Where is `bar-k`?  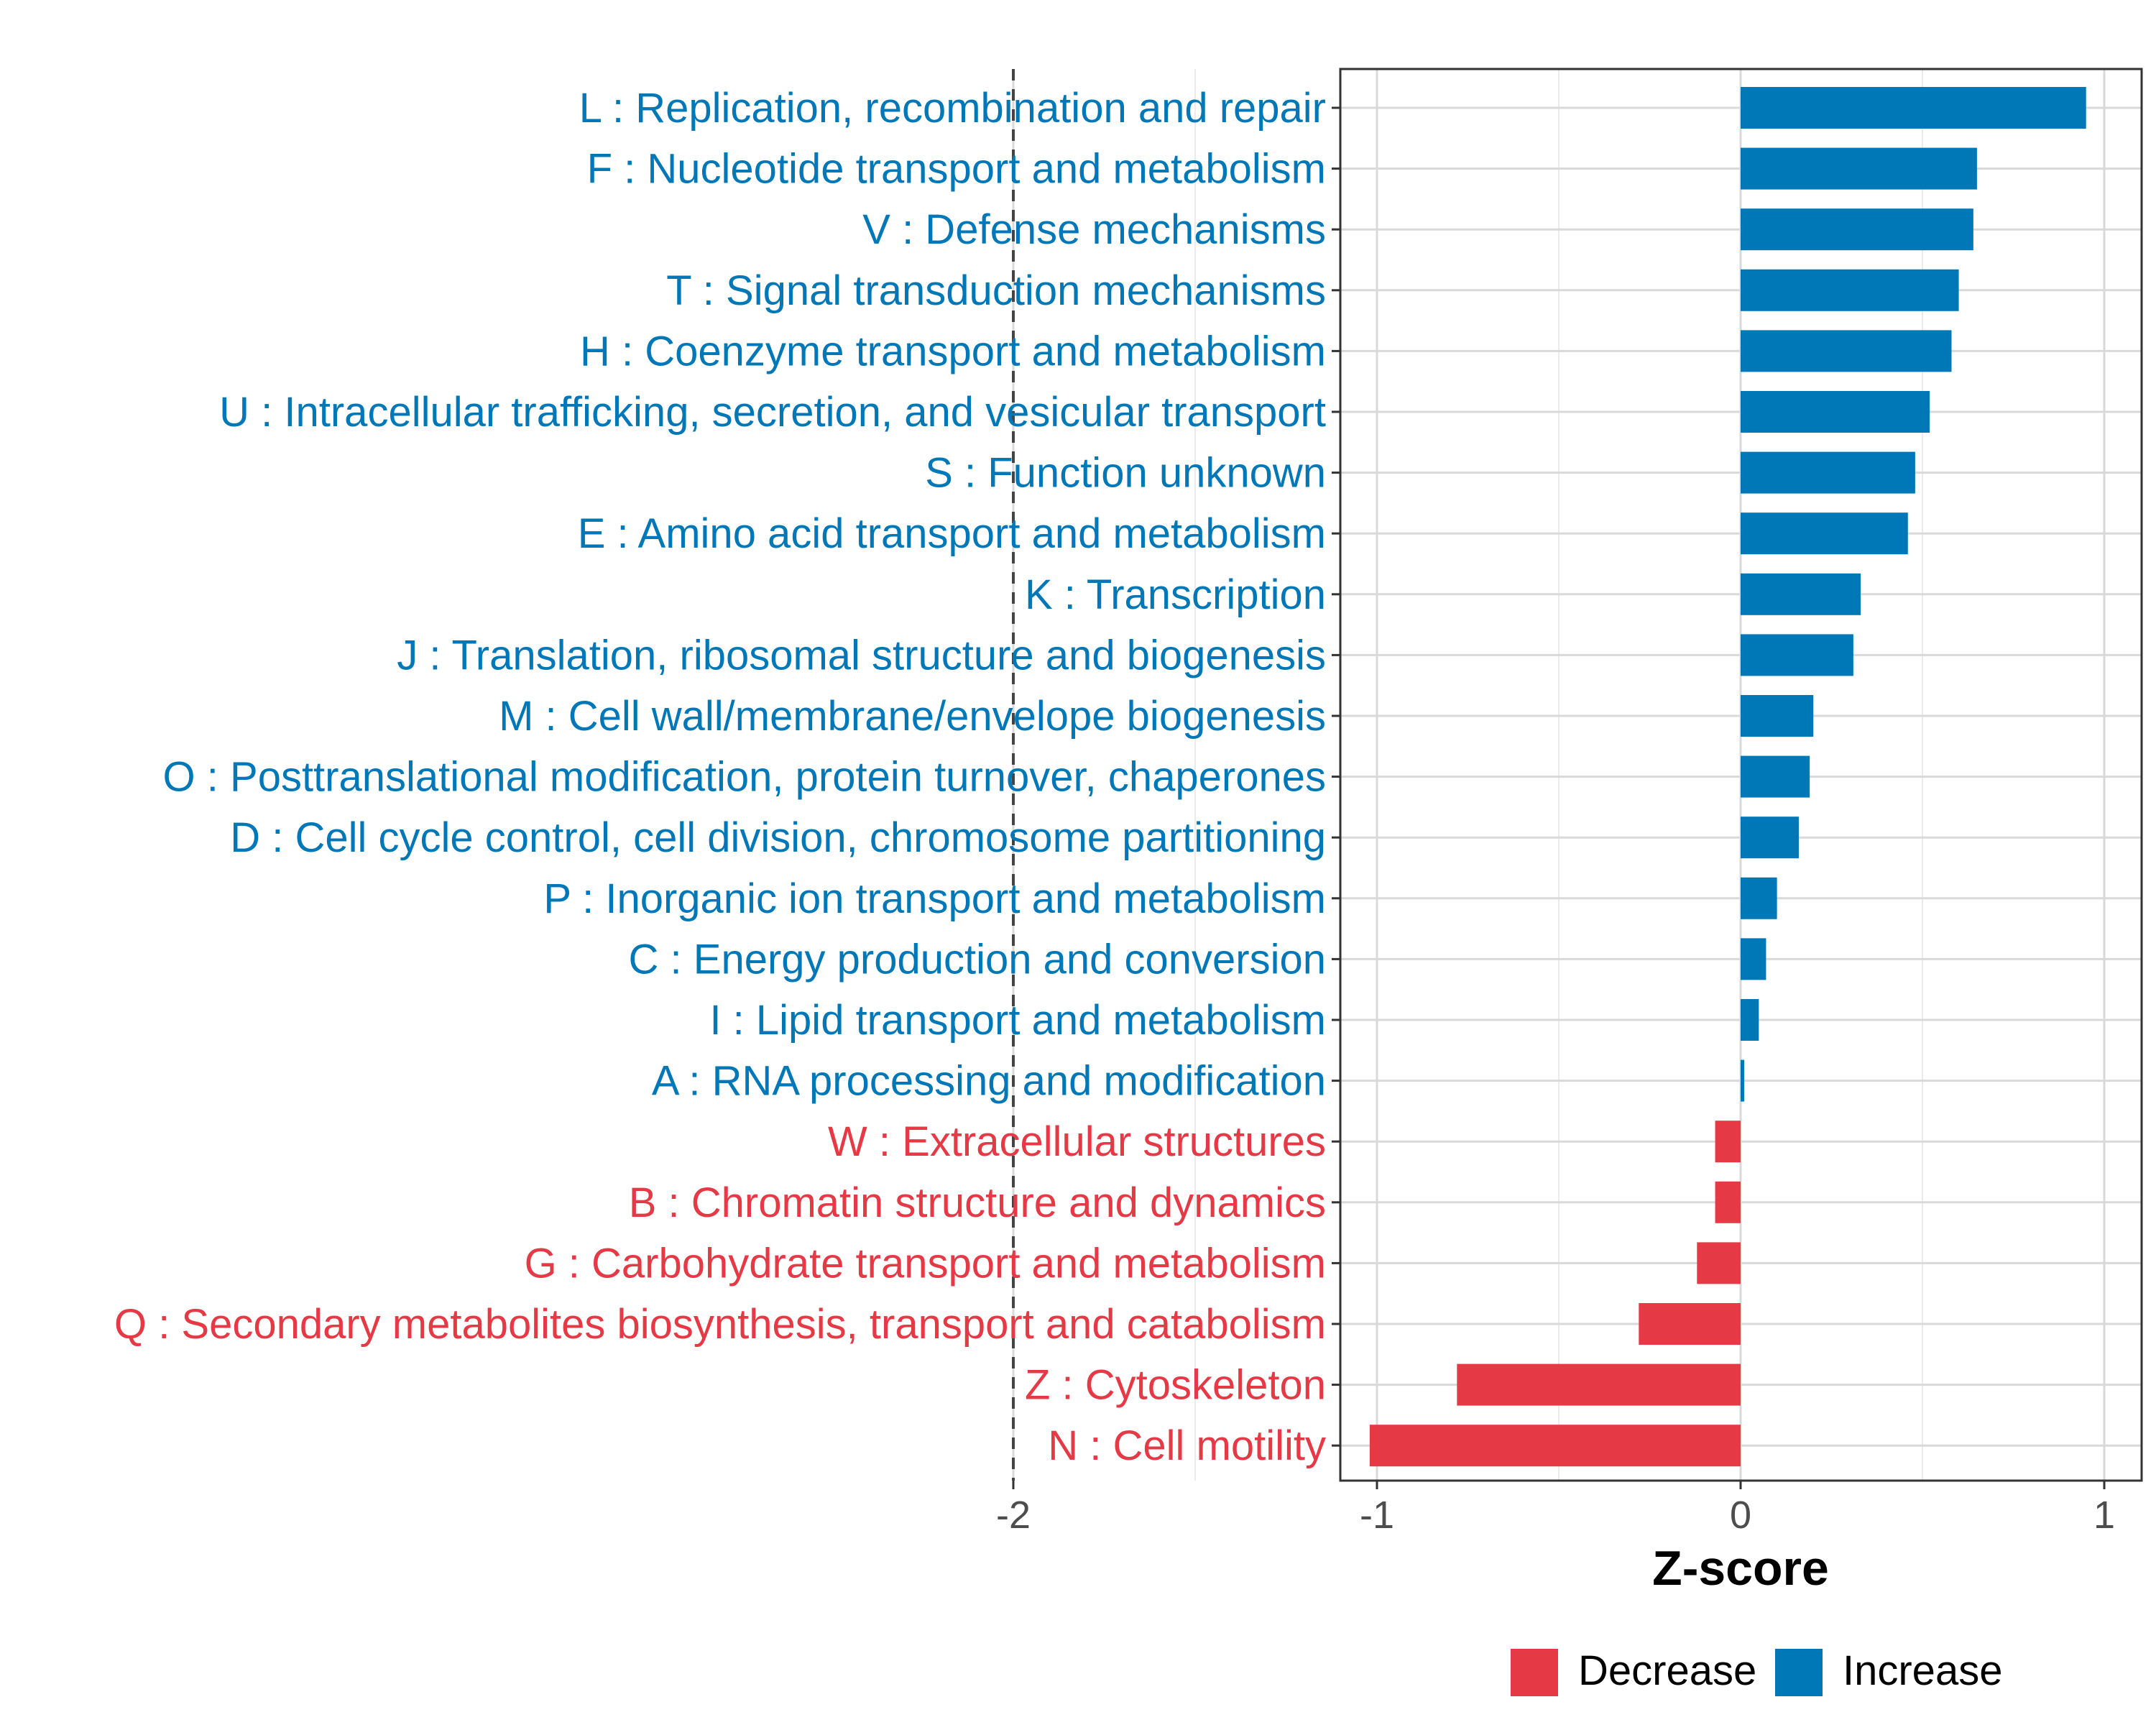
bar-k is located at coordinates (1801, 594).